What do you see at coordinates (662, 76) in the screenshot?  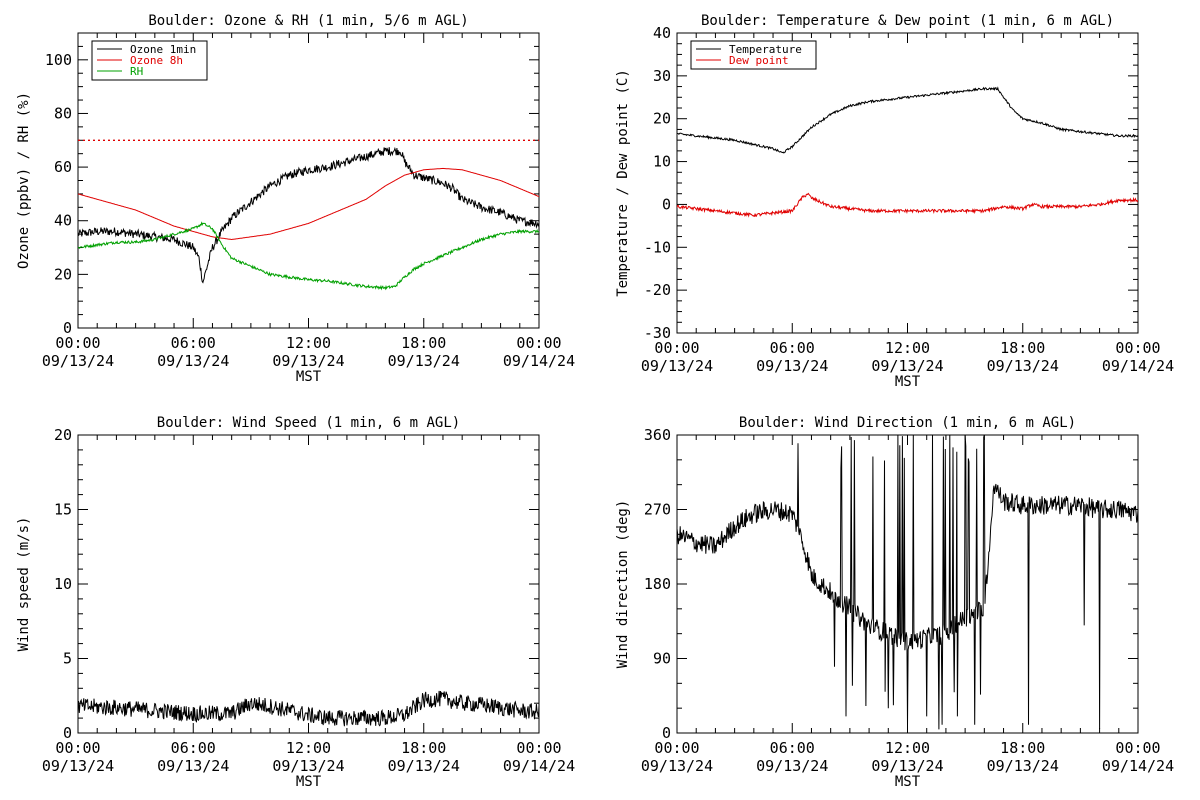 I see `y-tick-label: 30` at bounding box center [662, 76].